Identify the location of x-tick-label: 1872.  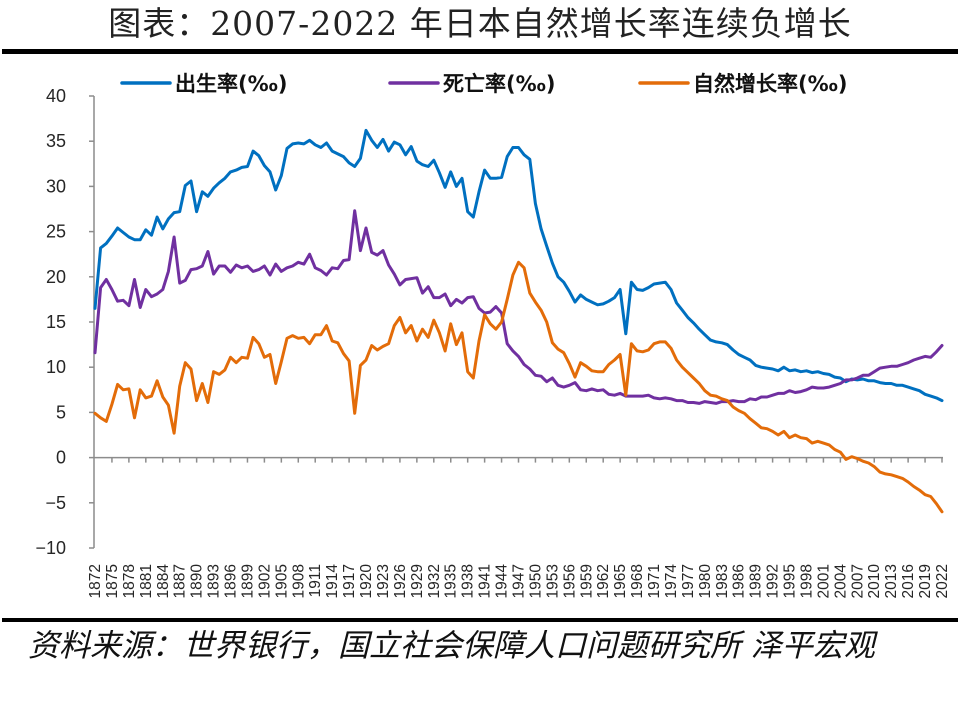
(95, 581).